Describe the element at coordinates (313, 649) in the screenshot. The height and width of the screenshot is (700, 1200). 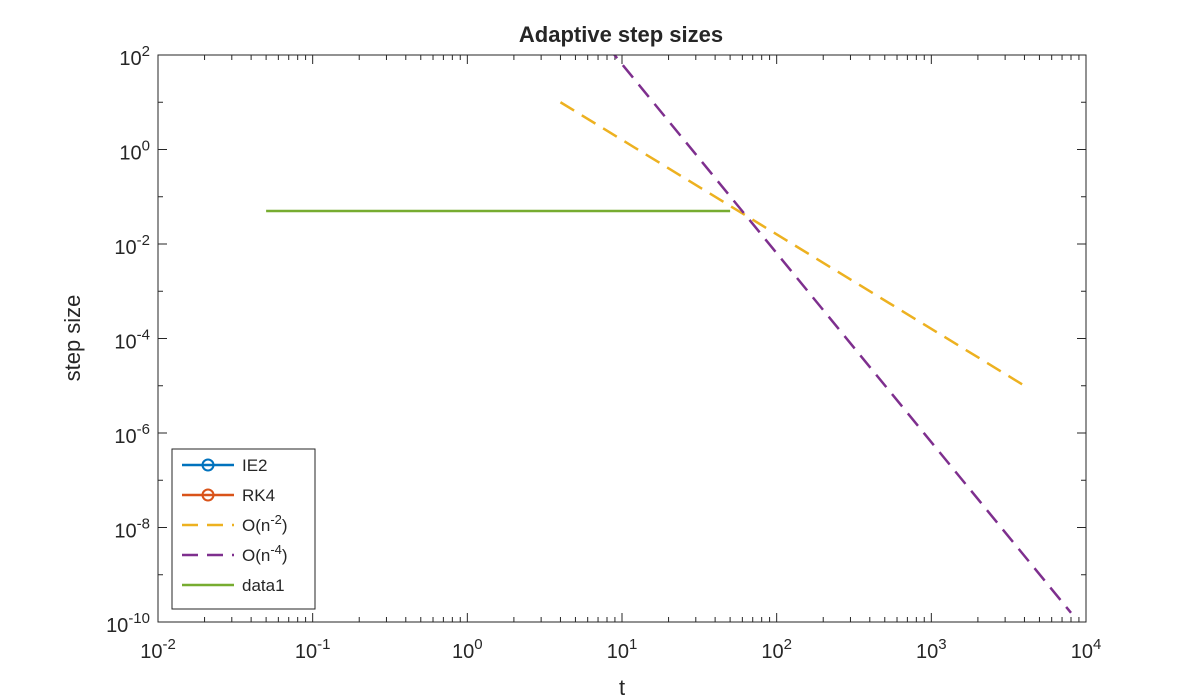
I see `x-tick-label: 10⁻¹` at that location.